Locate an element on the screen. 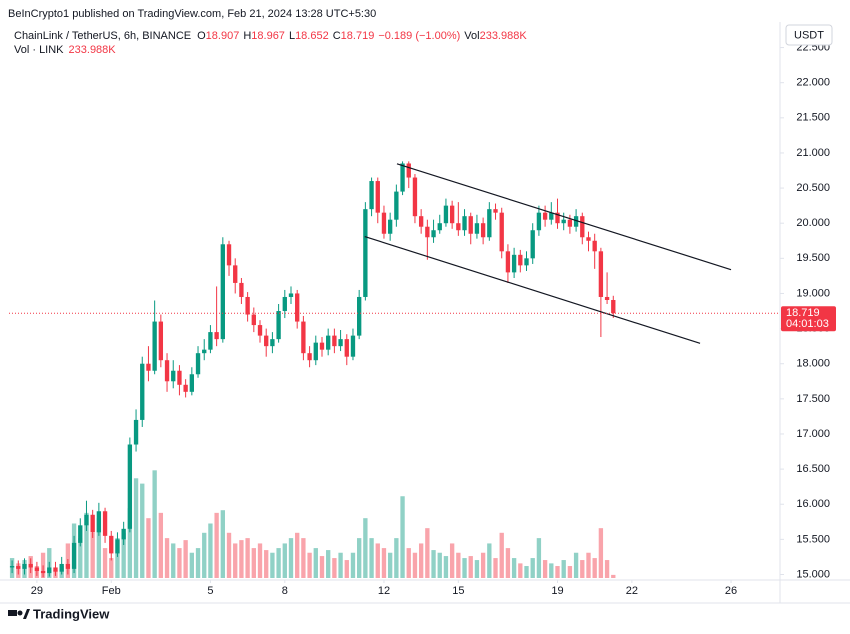 This screenshot has height=634, width=850. h-value: 18.967 is located at coordinates (268, 36).